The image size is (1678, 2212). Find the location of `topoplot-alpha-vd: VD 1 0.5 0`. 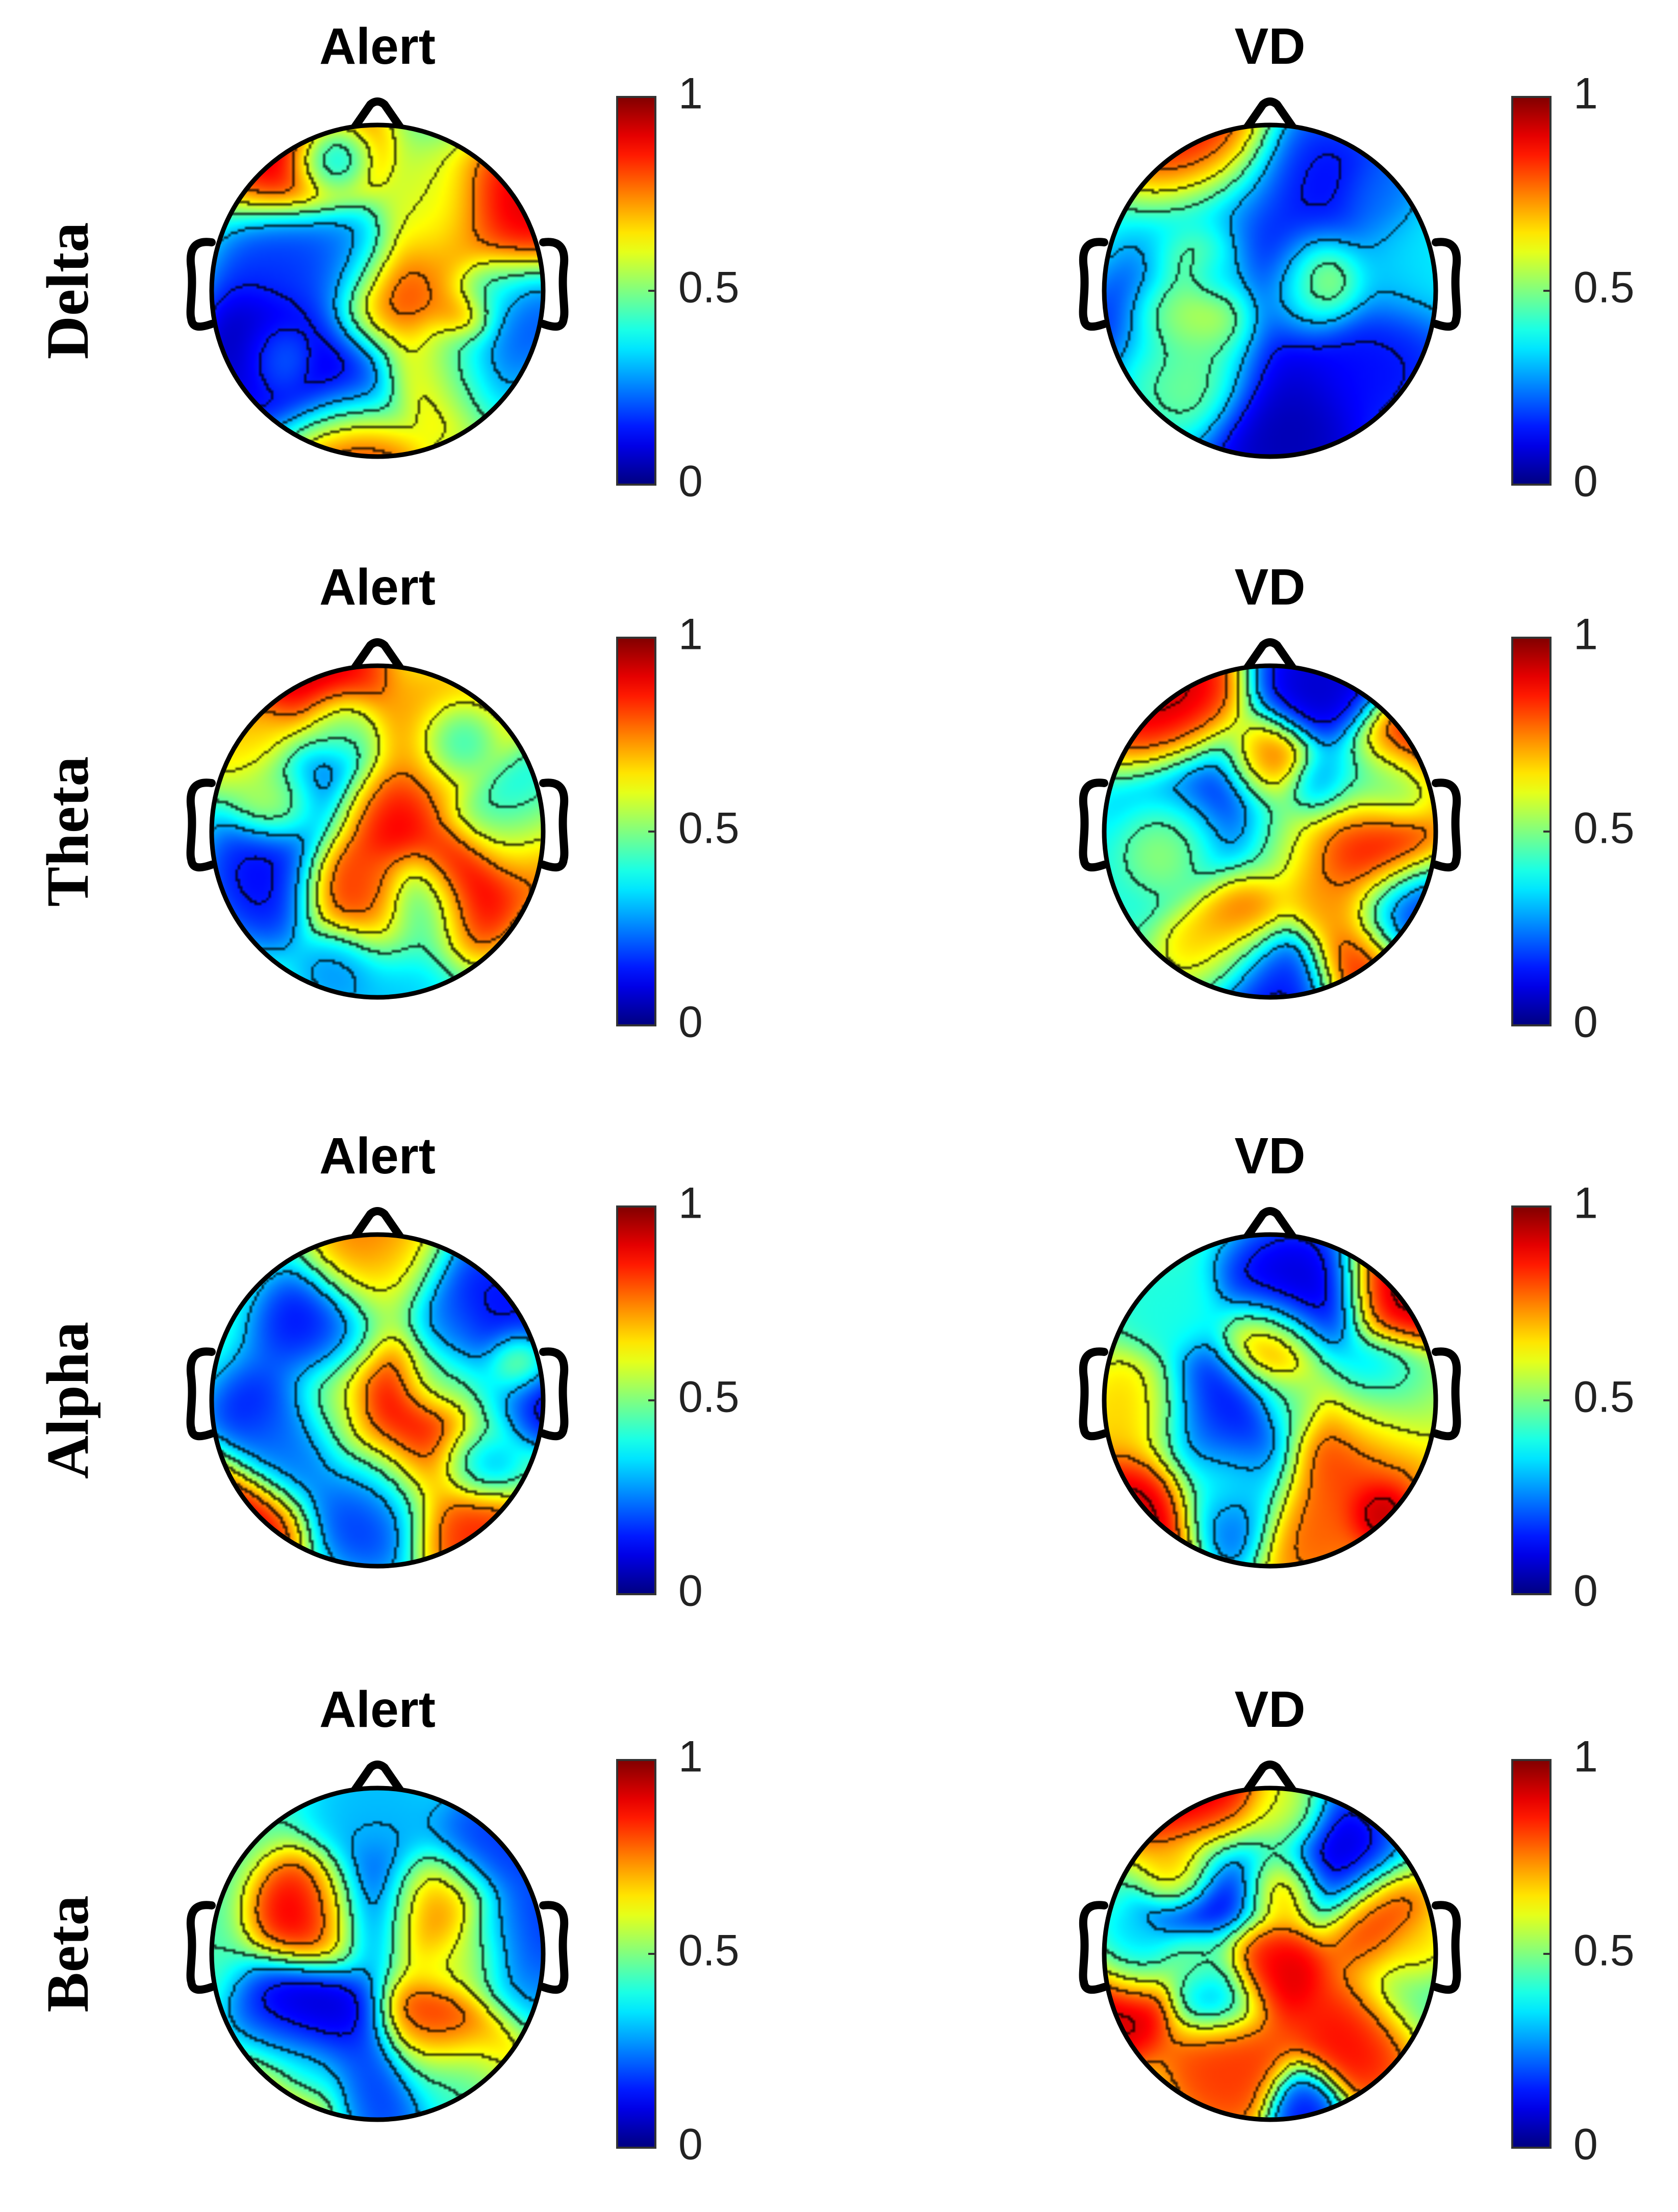

topoplot-alpha-vd: VD 1 0.5 0 is located at coordinates (1357, 1372).